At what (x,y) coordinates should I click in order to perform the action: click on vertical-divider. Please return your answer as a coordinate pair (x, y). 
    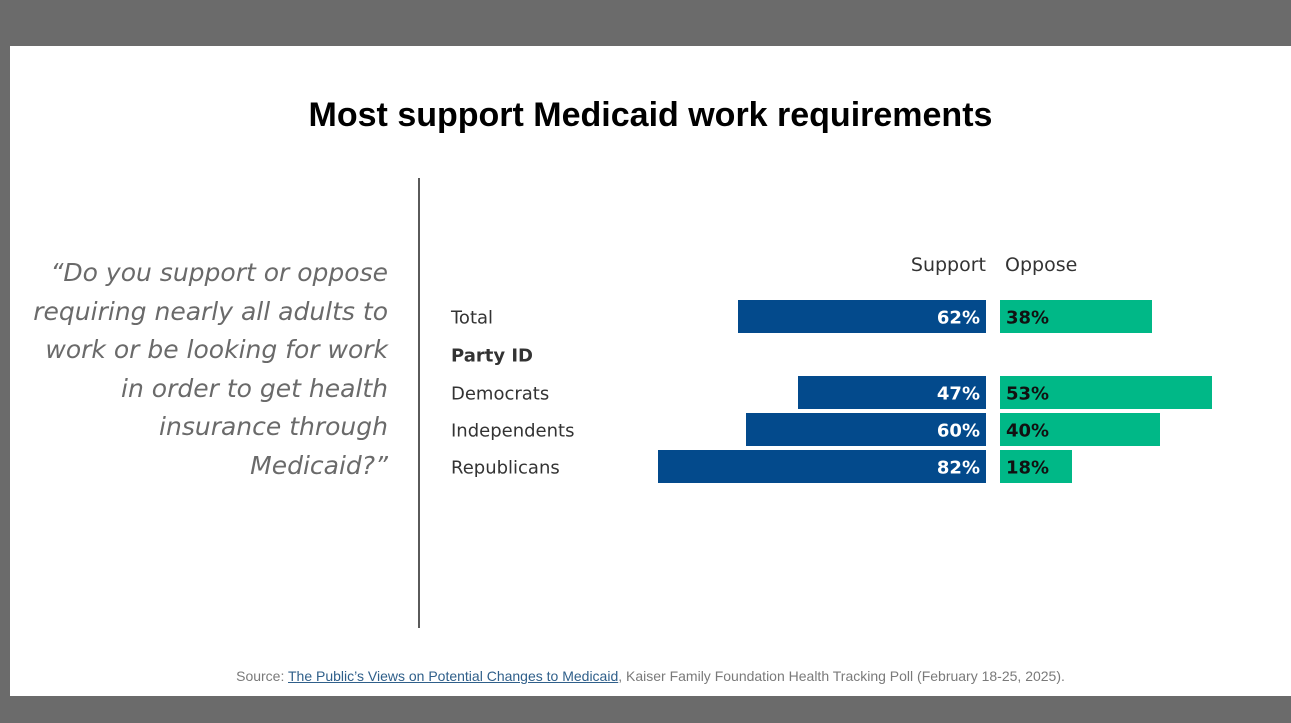
    Looking at the image, I should click on (419, 403).